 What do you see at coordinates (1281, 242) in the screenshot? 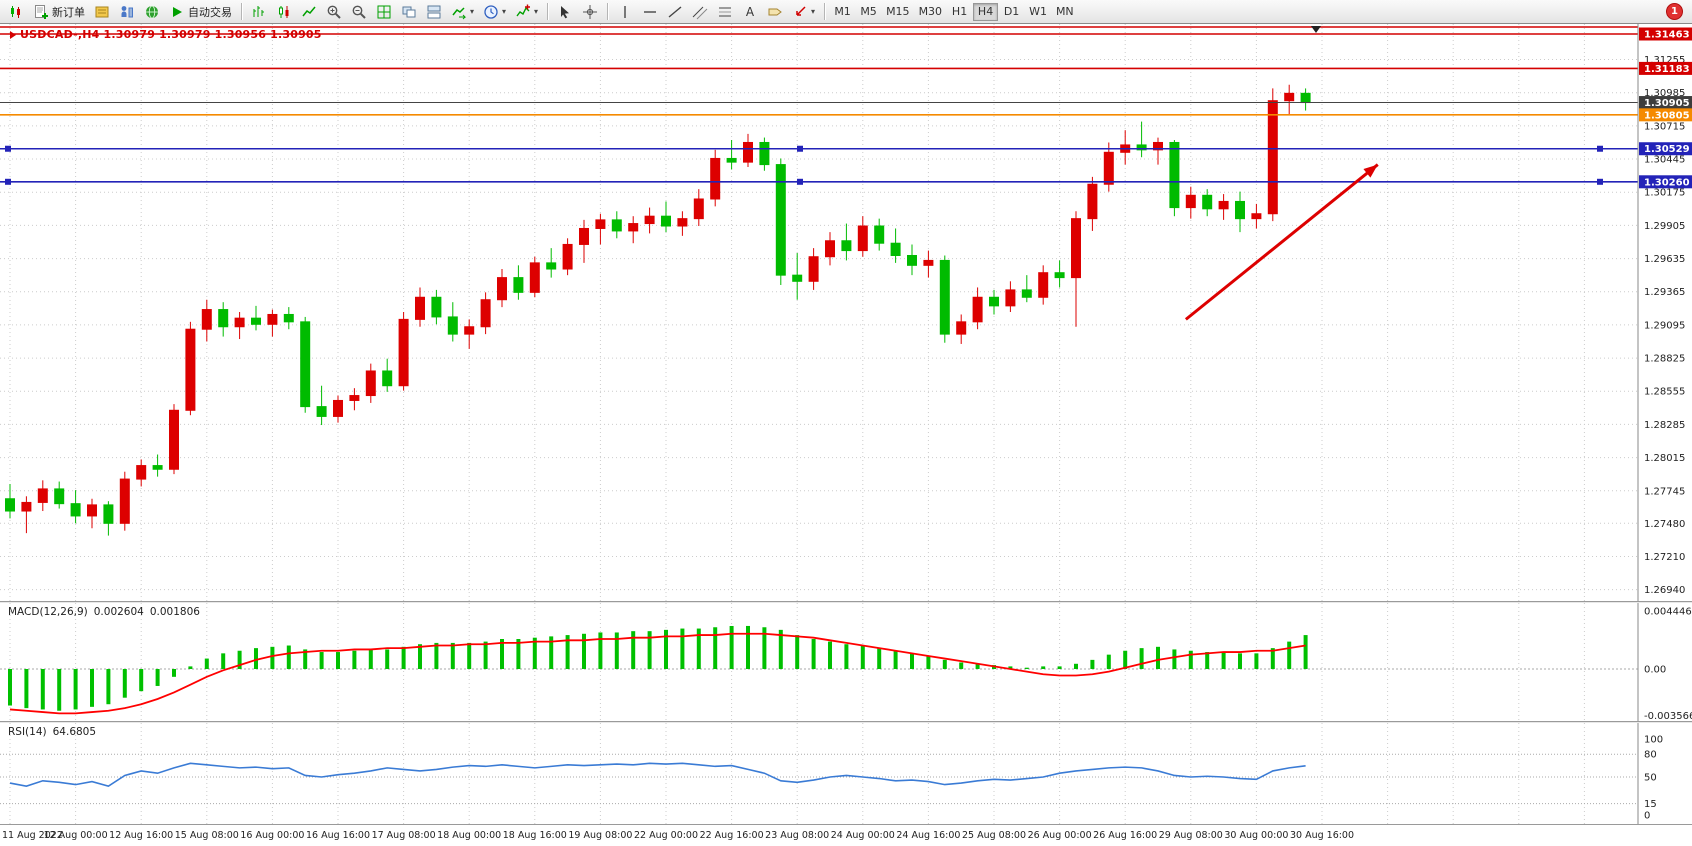
I see `trend-arrow` at bounding box center [1281, 242].